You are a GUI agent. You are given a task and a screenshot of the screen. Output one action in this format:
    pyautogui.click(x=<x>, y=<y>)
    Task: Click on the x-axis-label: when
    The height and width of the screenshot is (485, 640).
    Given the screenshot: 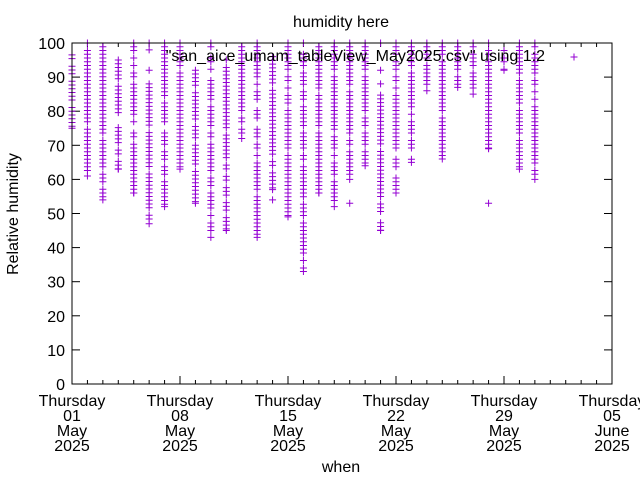 What is the action you would take?
    pyautogui.click(x=340, y=467)
    